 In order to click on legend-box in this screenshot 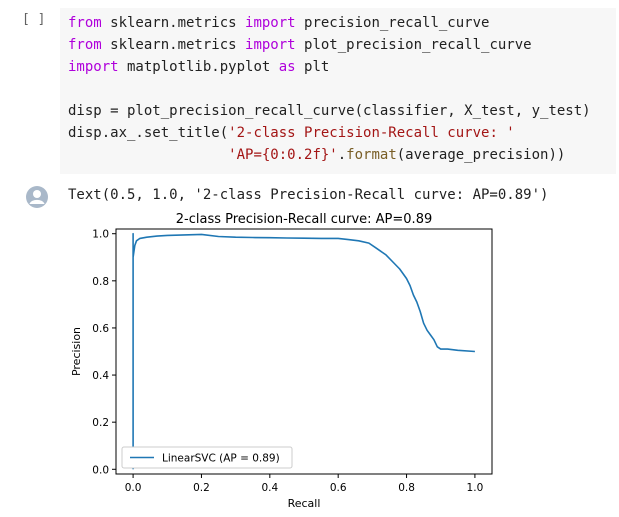, I will do `click(207, 457)`.